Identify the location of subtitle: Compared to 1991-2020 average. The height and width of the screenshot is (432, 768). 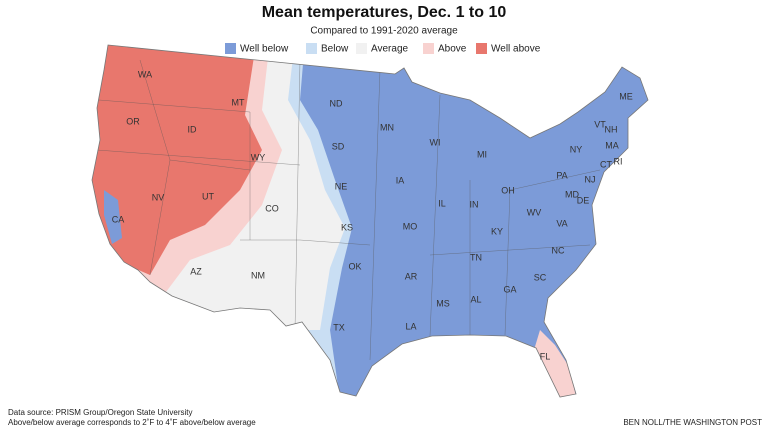
(384, 31).